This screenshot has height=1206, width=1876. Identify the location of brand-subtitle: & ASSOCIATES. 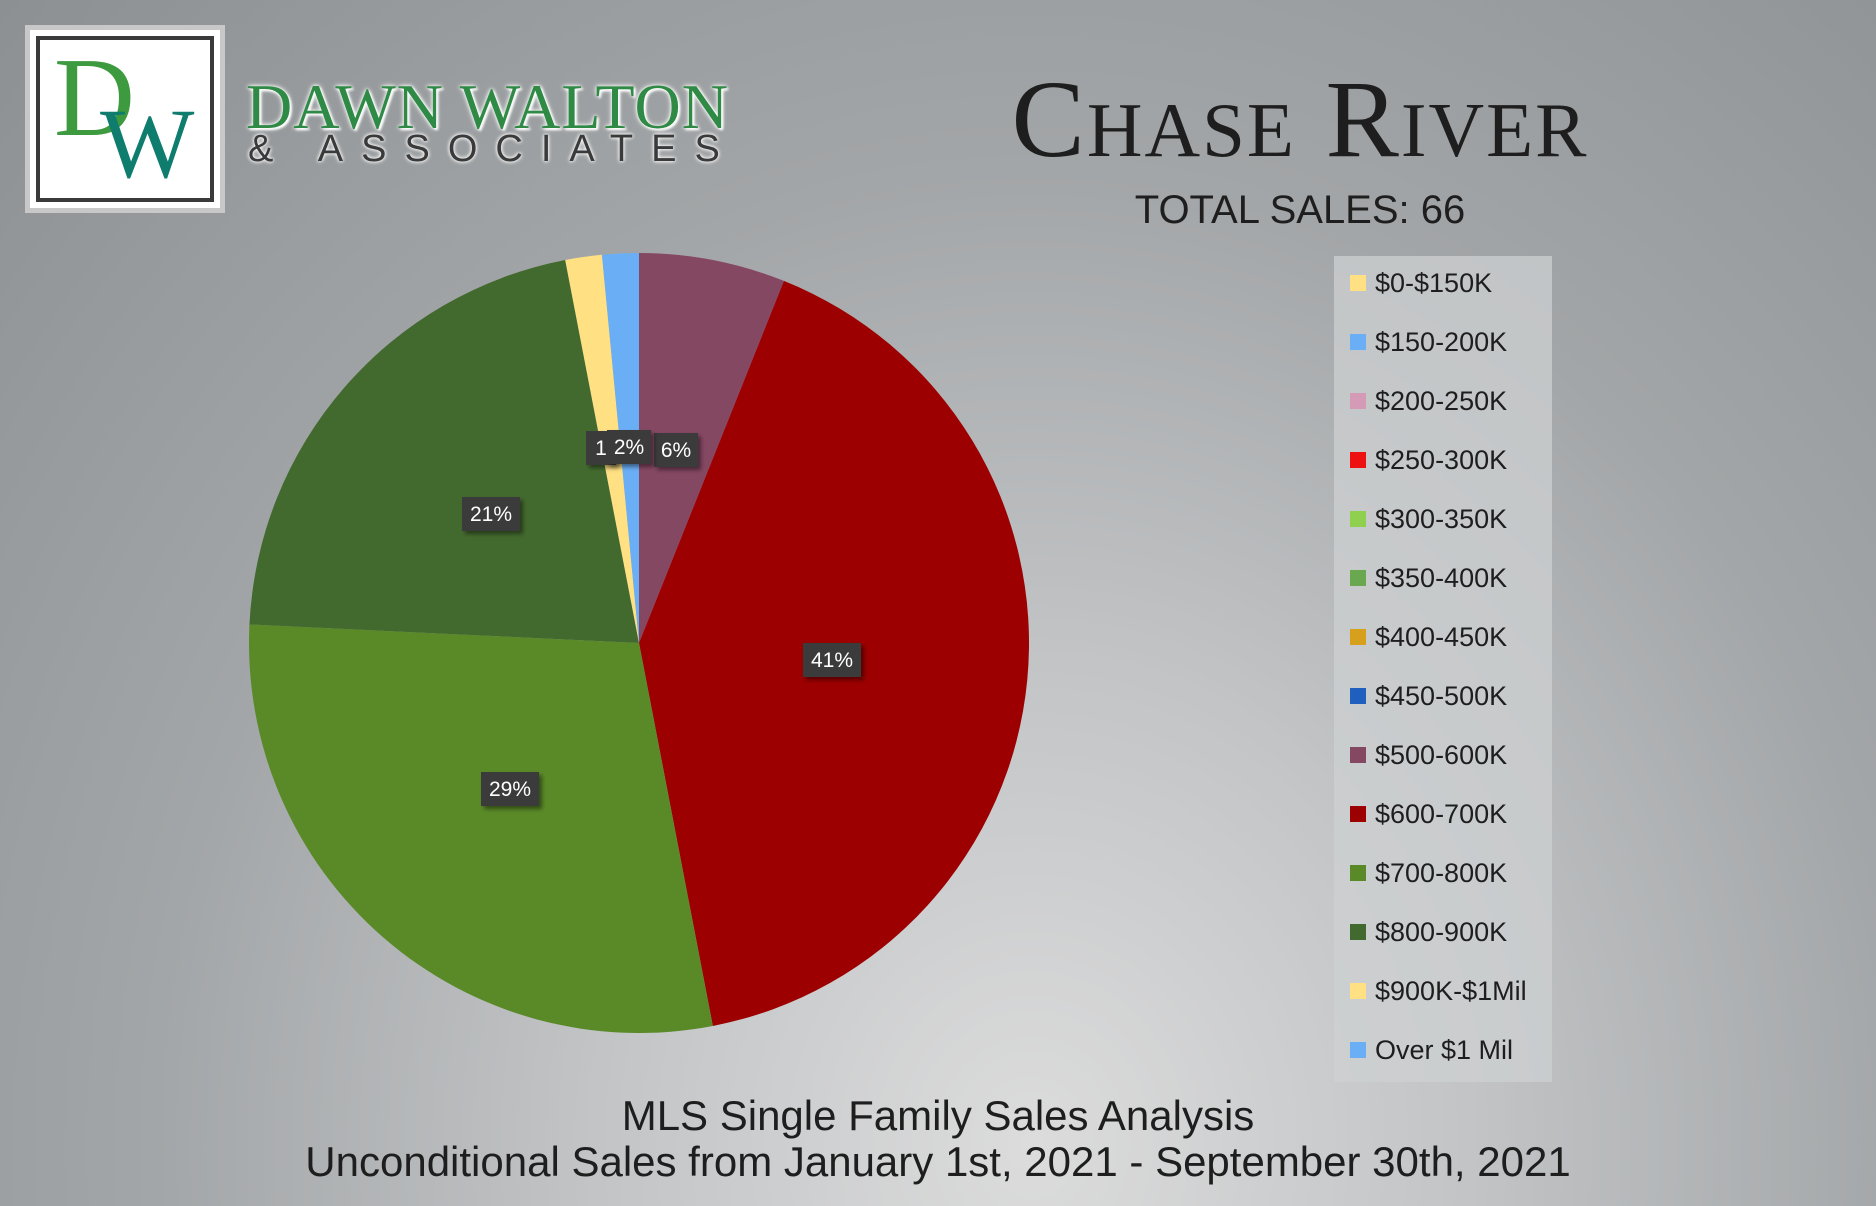
(493, 149).